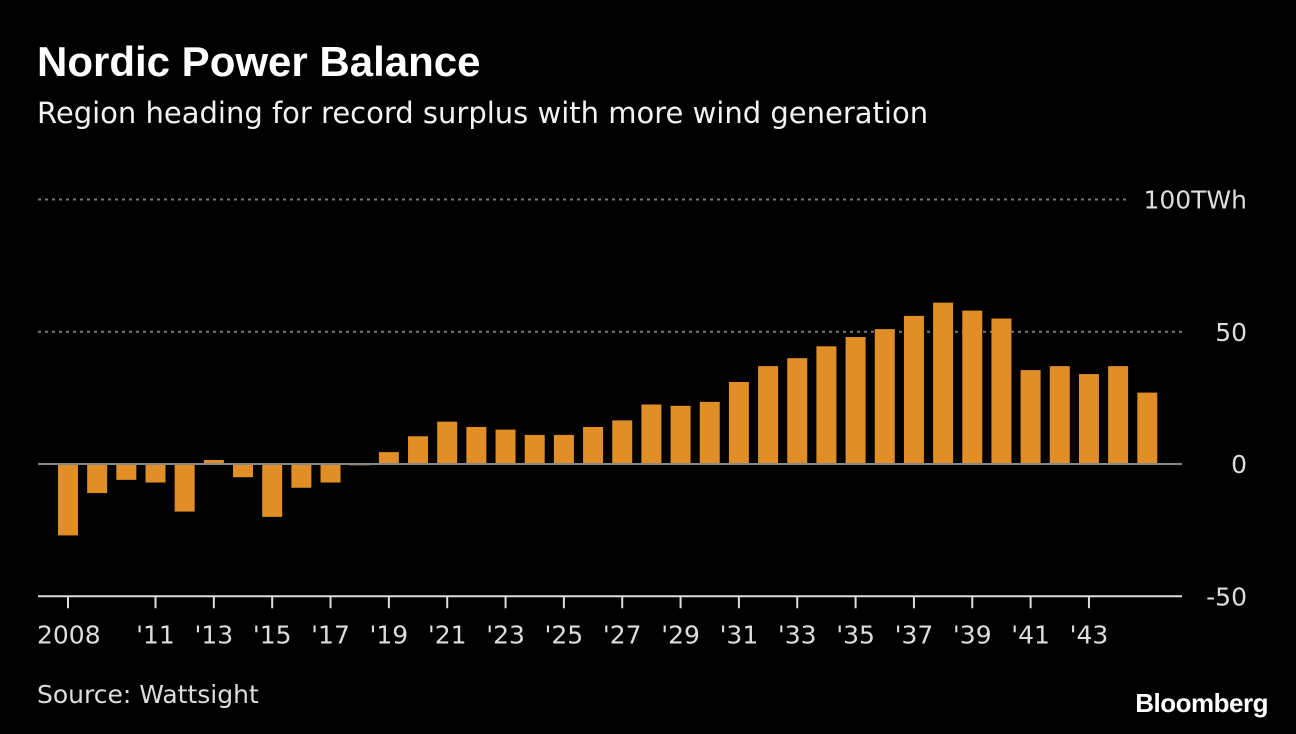 The width and height of the screenshot is (1296, 734). What do you see at coordinates (739, 634) in the screenshot?
I see `x-tick-label: '31` at bounding box center [739, 634].